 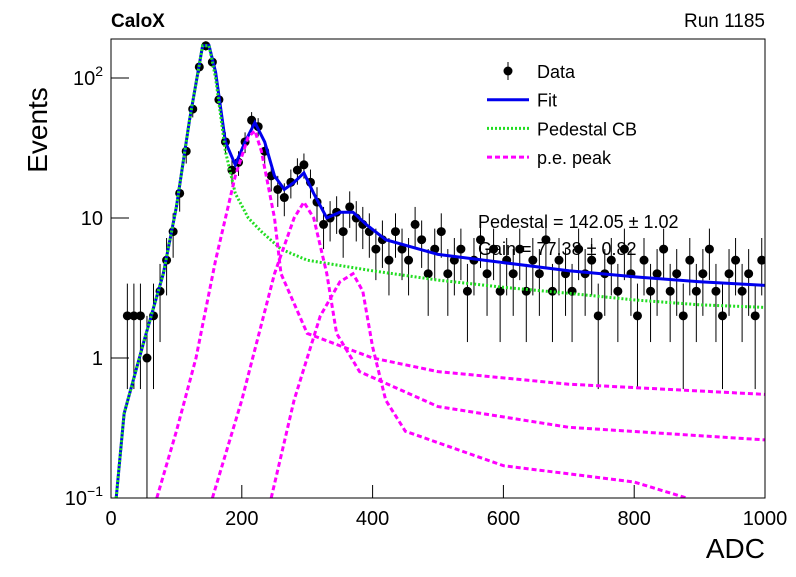 I want to click on legend-label: Data, so click(x=556, y=72).